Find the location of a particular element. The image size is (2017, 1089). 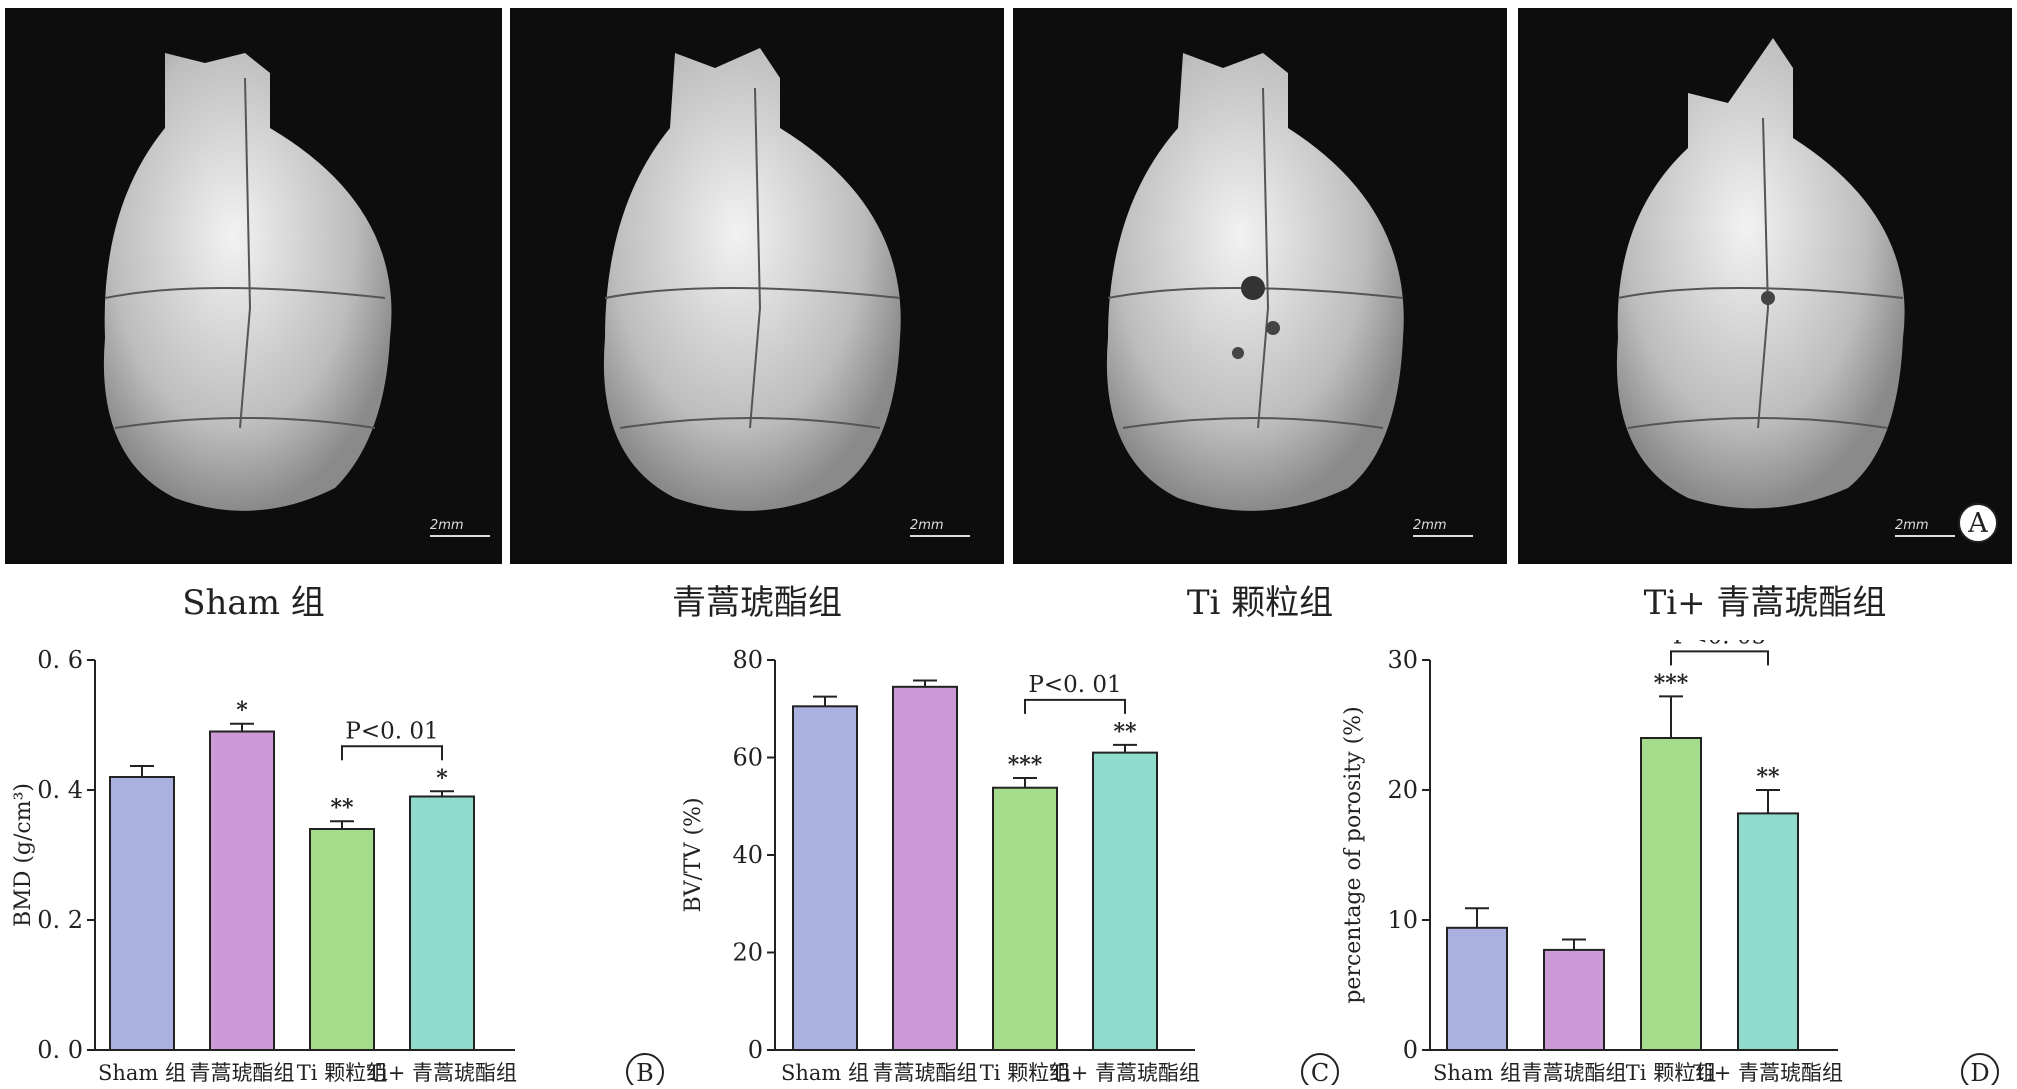

image-caption-ti-artesunate: Ti+ 青蒿琥酯组 is located at coordinates (1765, 603).